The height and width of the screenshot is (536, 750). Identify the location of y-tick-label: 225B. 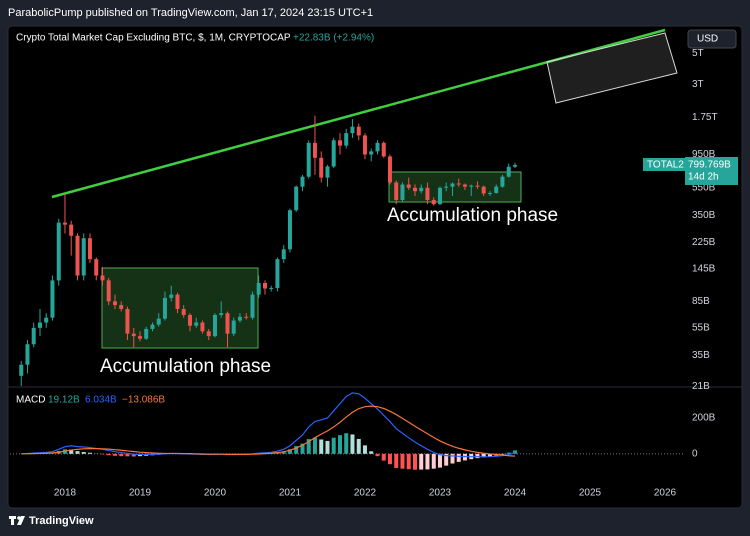
(704, 242).